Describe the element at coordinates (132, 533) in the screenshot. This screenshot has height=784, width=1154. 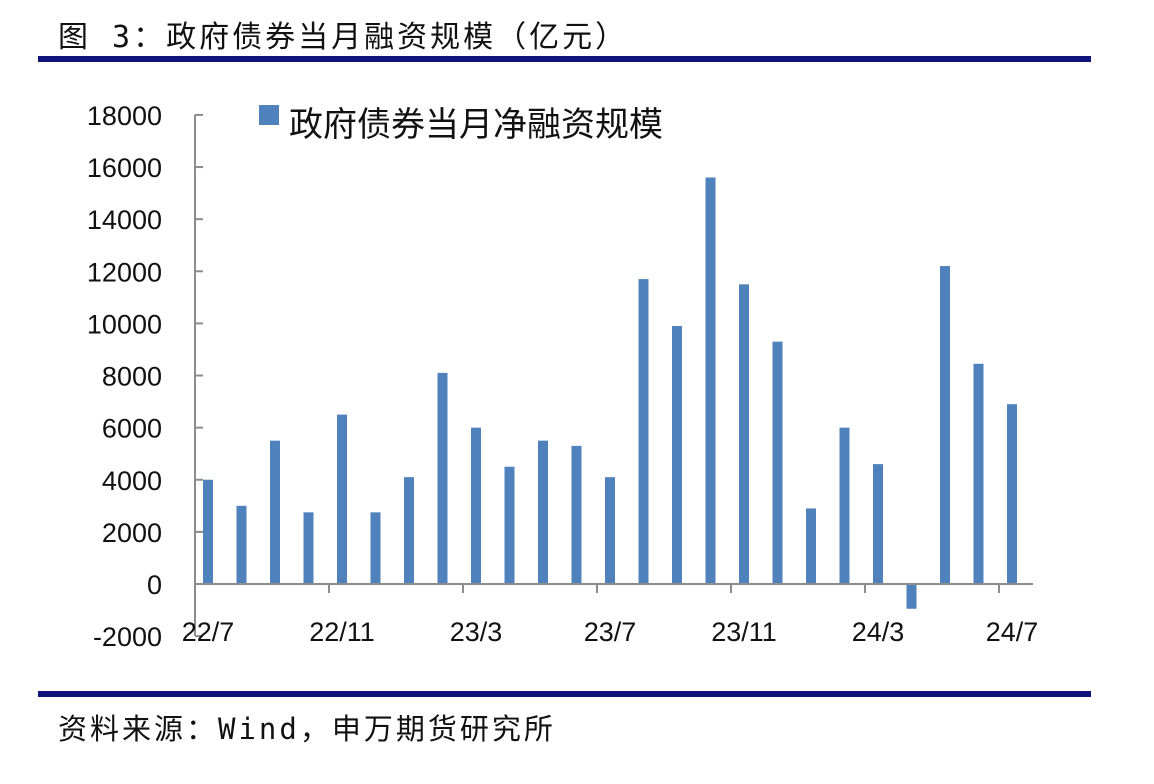
I see `y-tick-label: 2000` at that location.